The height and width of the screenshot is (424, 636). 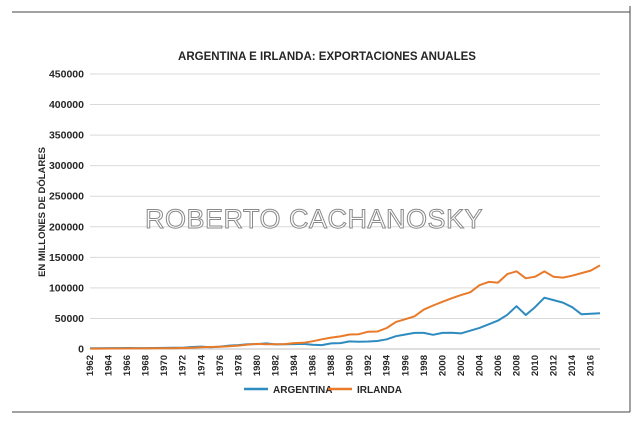 What do you see at coordinates (42, 212) in the screenshot?
I see `y-axis-label: EN MILLONES DE DÓLARES` at bounding box center [42, 212].